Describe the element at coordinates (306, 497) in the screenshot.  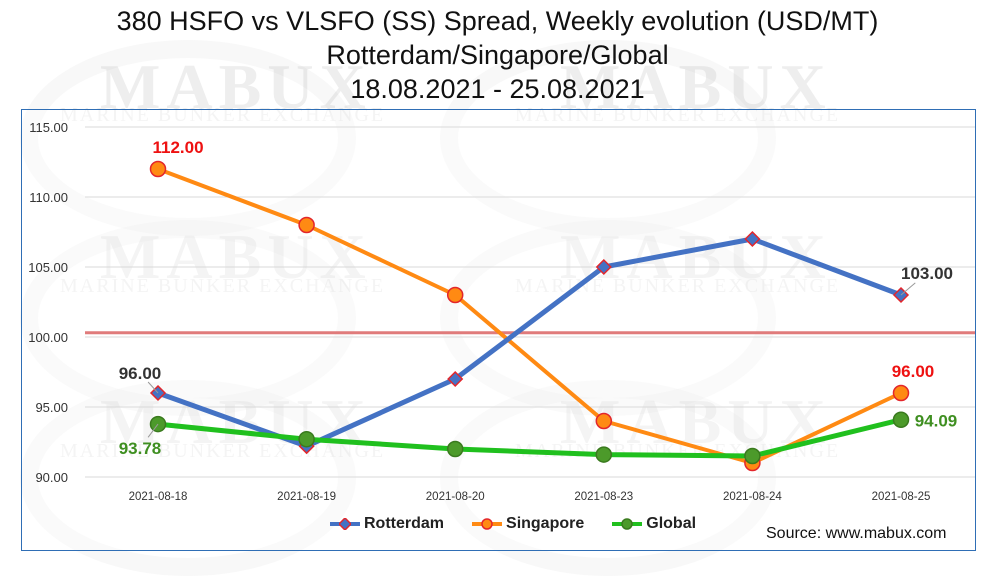
I see `x-tick-label: 2021-08-19` at that location.